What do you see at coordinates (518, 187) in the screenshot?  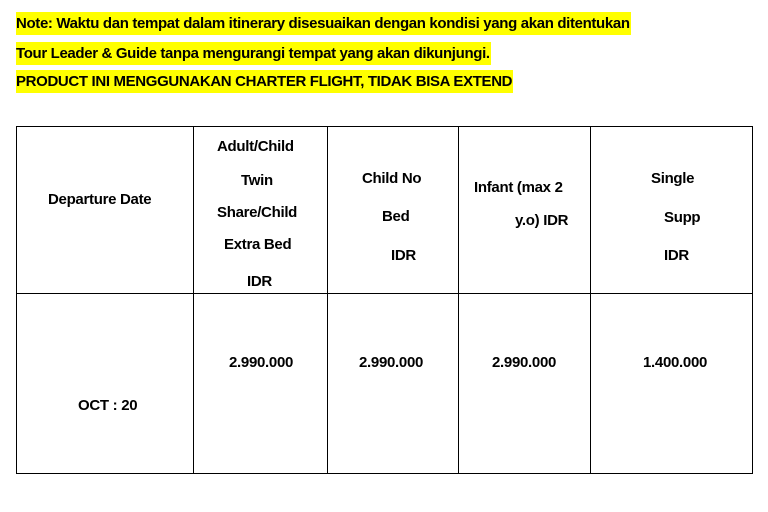 I see `header-text: Infant (max 2` at bounding box center [518, 187].